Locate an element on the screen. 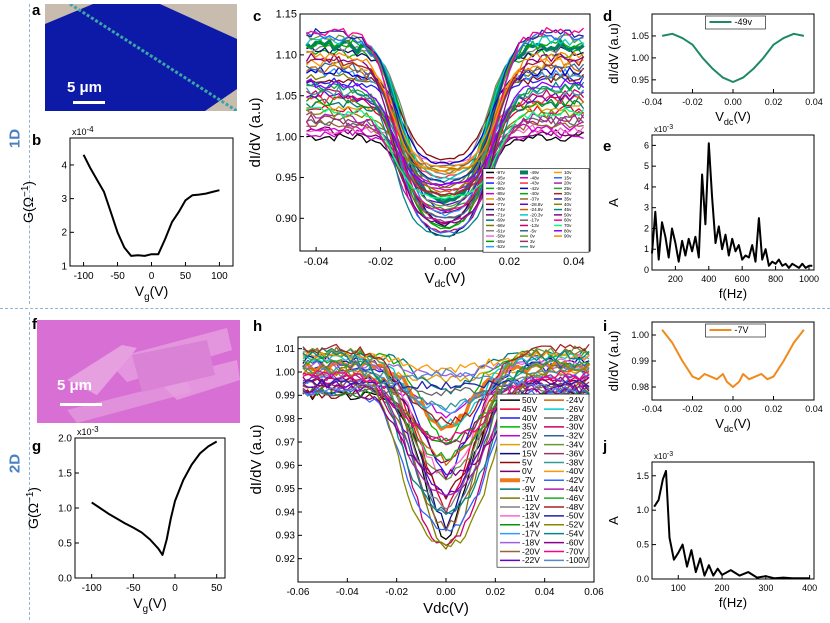  legend-entry: -69v is located at coordinates (501, 220).